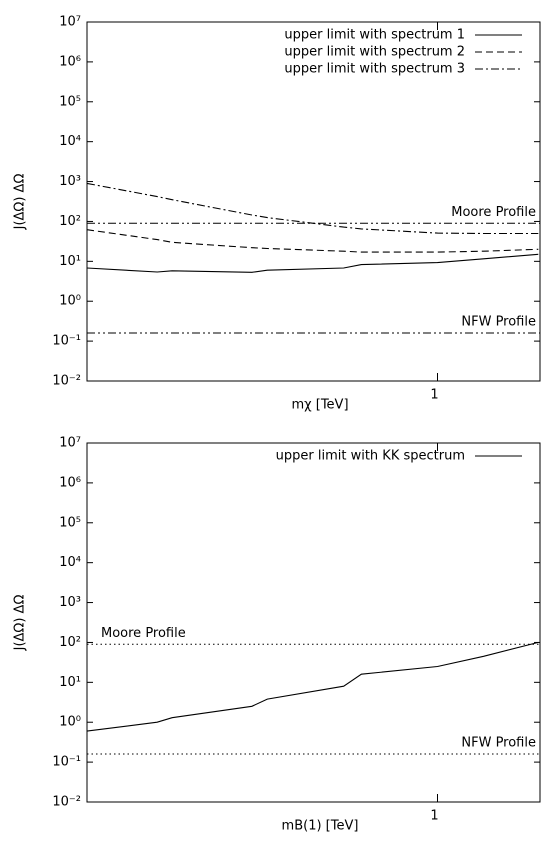  I want to click on x-axis-label: mB(1) [TeV], so click(320, 826).